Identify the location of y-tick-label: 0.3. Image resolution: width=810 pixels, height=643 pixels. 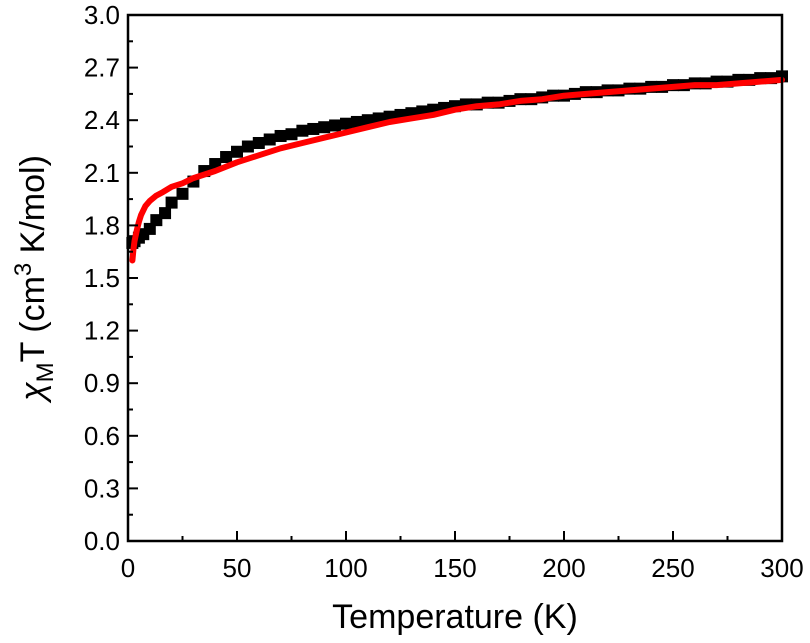
(102, 488).